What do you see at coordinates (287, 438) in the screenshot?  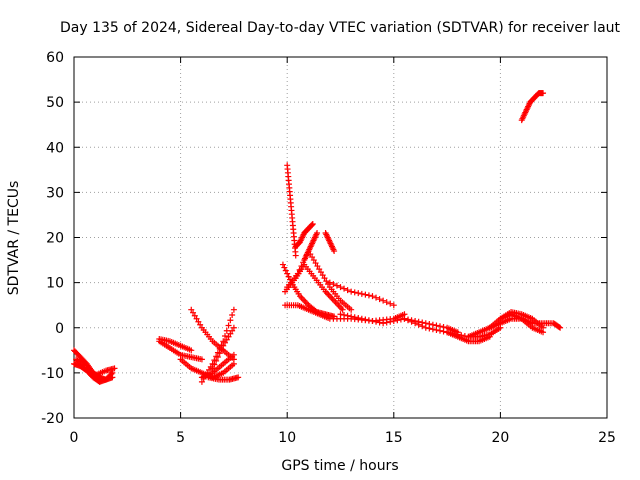 I see `x-tick-label: 10` at bounding box center [287, 438].